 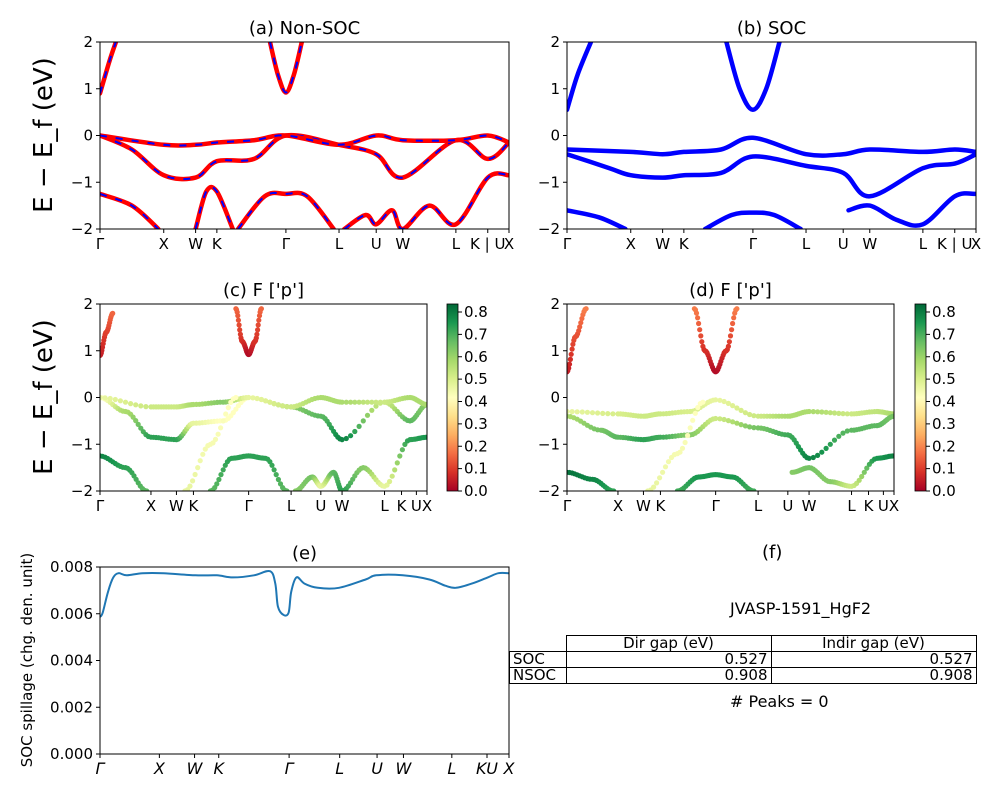 What do you see at coordinates (772, 552) in the screenshot?
I see `panel-f-title: (f)` at bounding box center [772, 552].